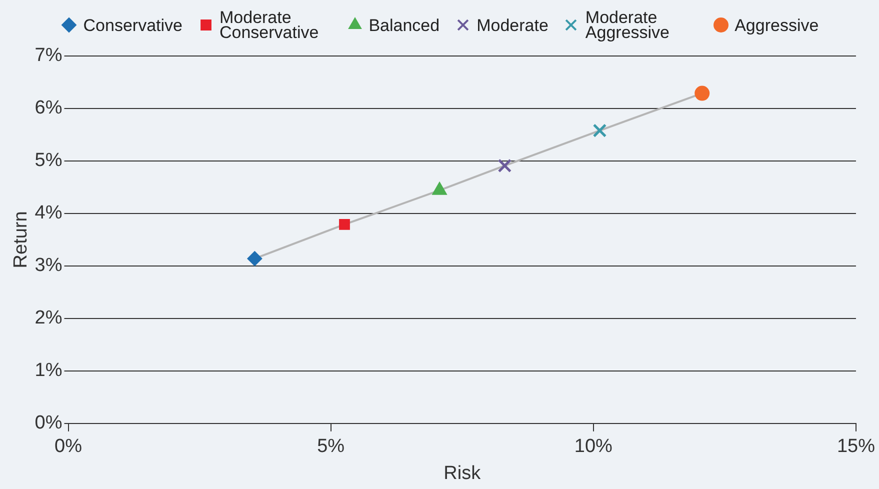  Describe the element at coordinates (48, 213) in the screenshot. I see `y-tick-label: 4%` at that location.